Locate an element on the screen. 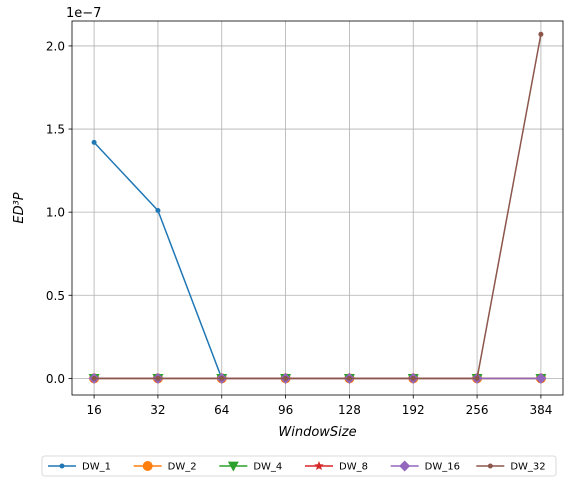 Image resolution: width=575 pixels, height=485 pixels. x-tick-label: 384 is located at coordinates (540, 410).